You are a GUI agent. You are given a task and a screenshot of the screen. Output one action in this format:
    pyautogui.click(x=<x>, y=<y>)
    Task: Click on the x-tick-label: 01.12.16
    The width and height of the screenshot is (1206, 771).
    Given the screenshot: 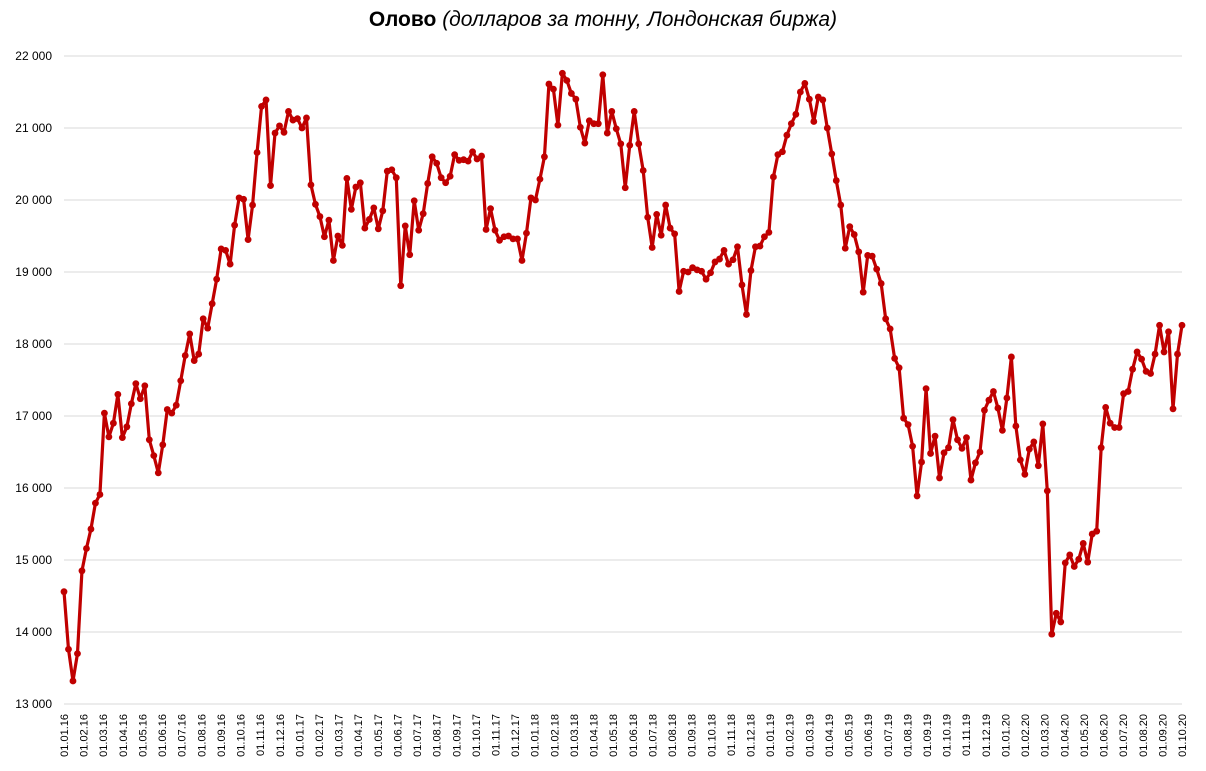 What is the action you would take?
    pyautogui.click(x=281, y=735)
    